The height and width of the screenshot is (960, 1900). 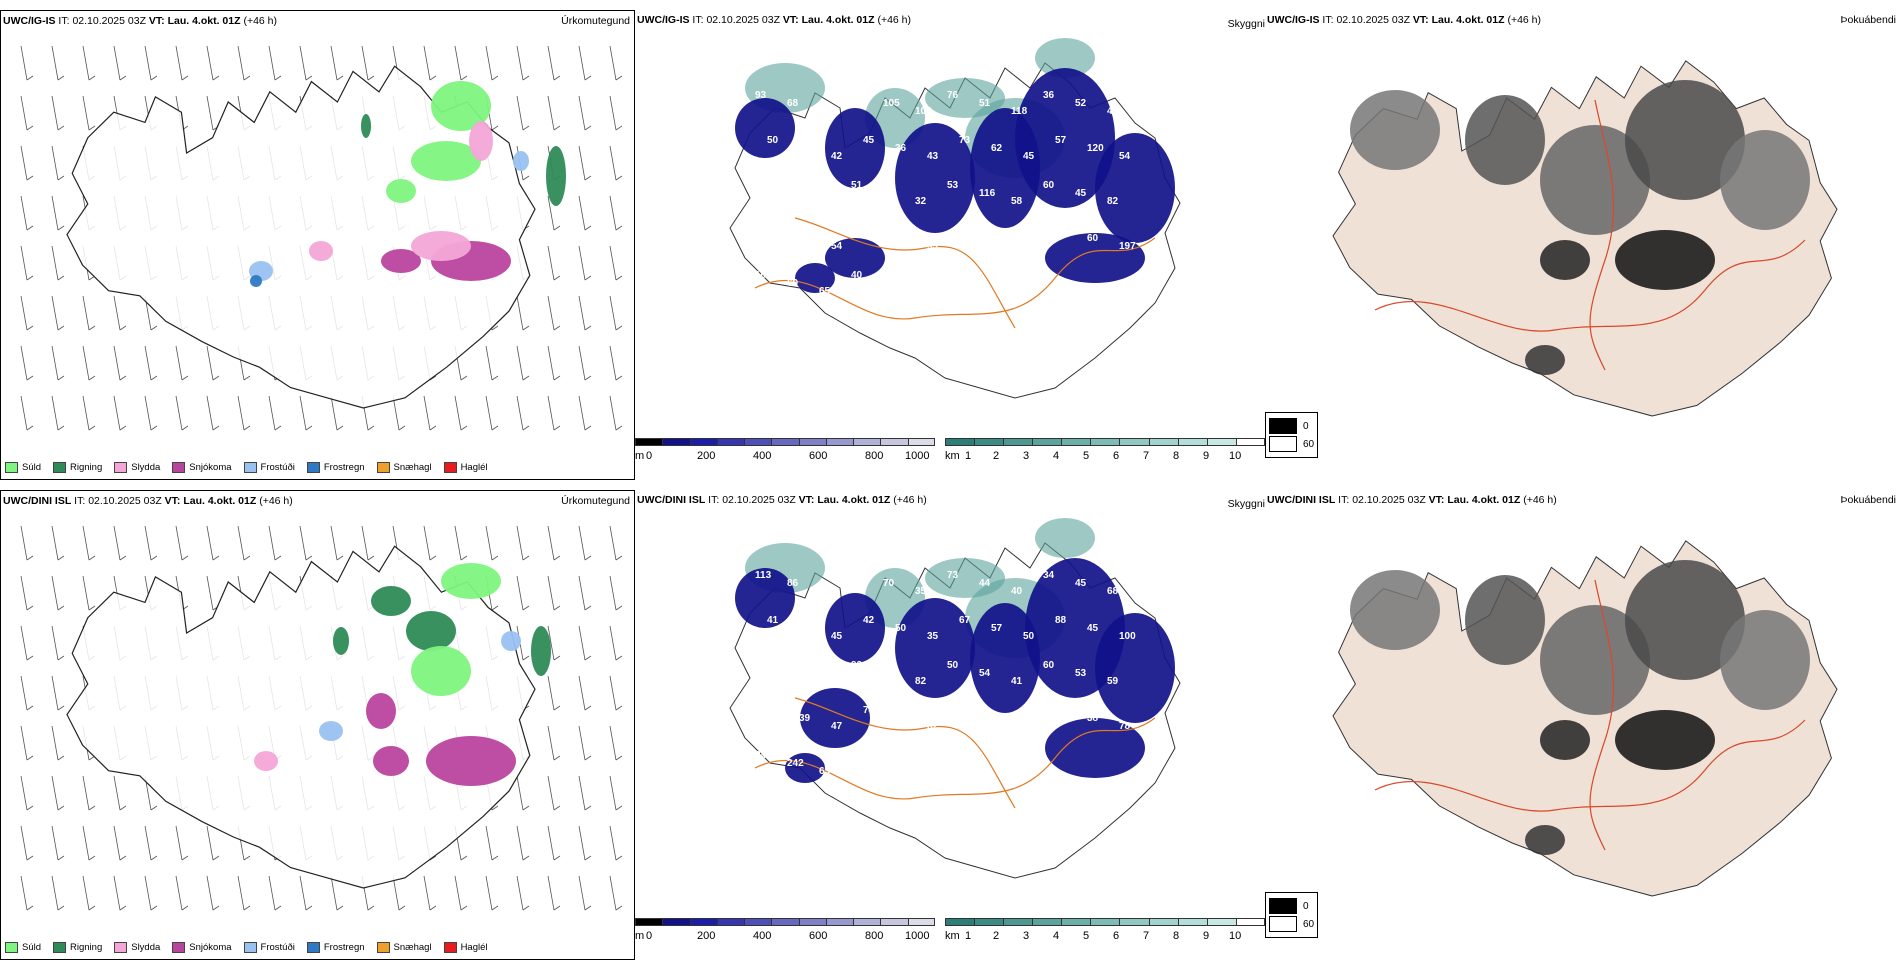 I want to click on panel-title: Úrkomutegund, so click(x=595, y=21).